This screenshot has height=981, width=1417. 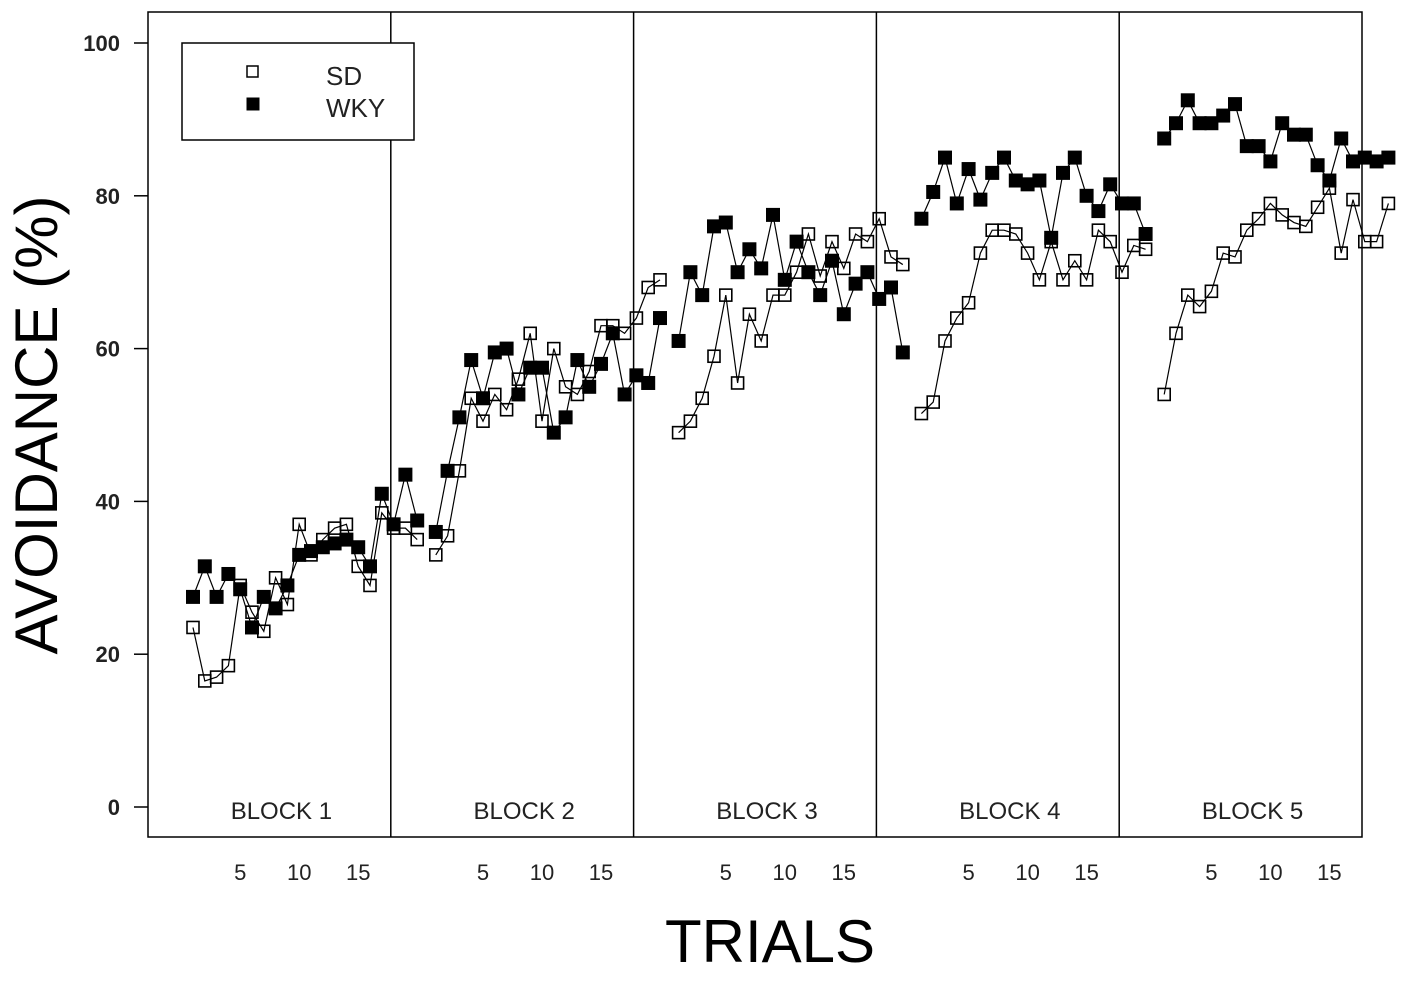 I want to click on y-axis-title: AVOIDANCE (%), so click(x=36, y=425).